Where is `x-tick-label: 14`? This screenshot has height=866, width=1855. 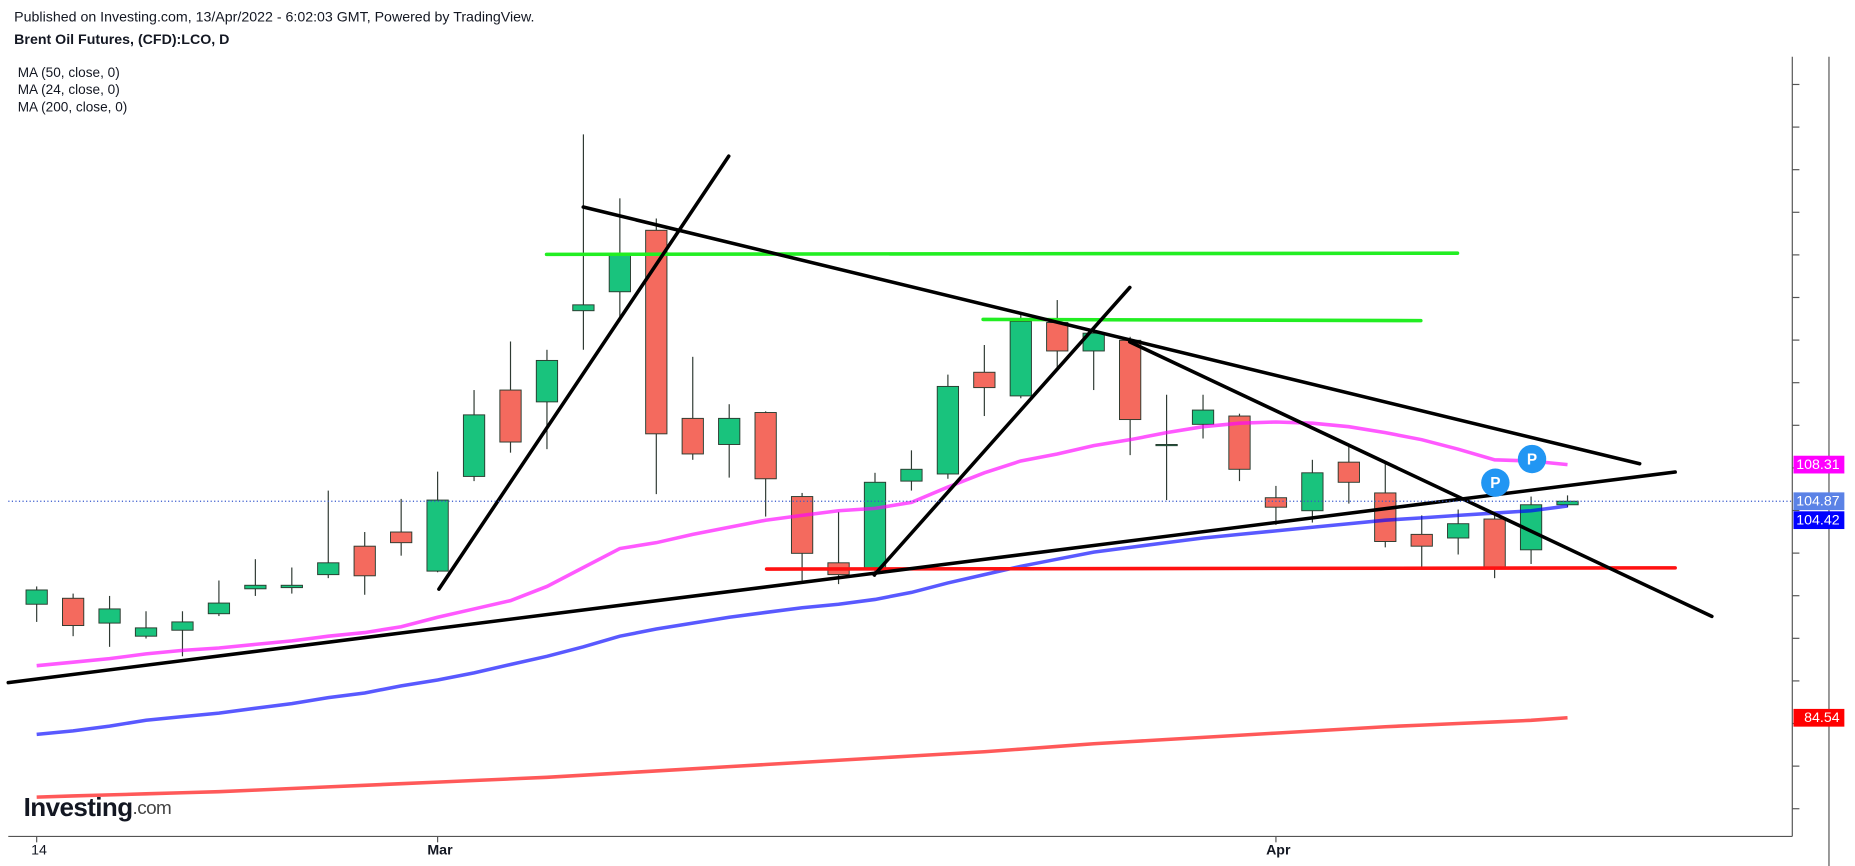 x-tick-label: 14 is located at coordinates (39, 850).